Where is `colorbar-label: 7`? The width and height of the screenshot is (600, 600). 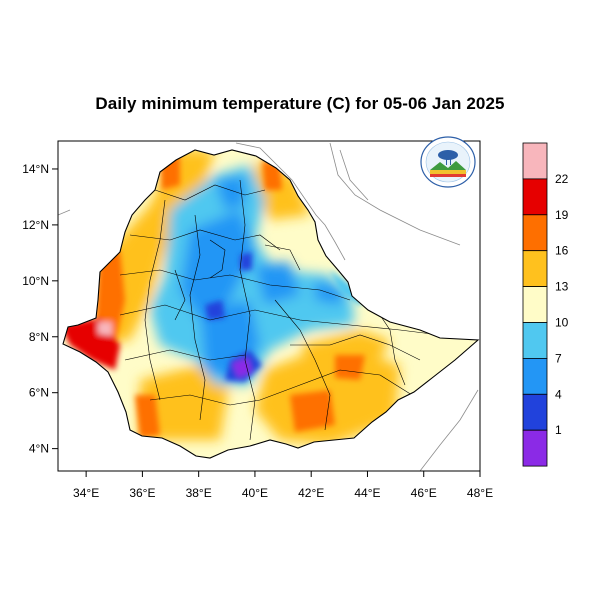
colorbar-label: 7 is located at coordinates (558, 358).